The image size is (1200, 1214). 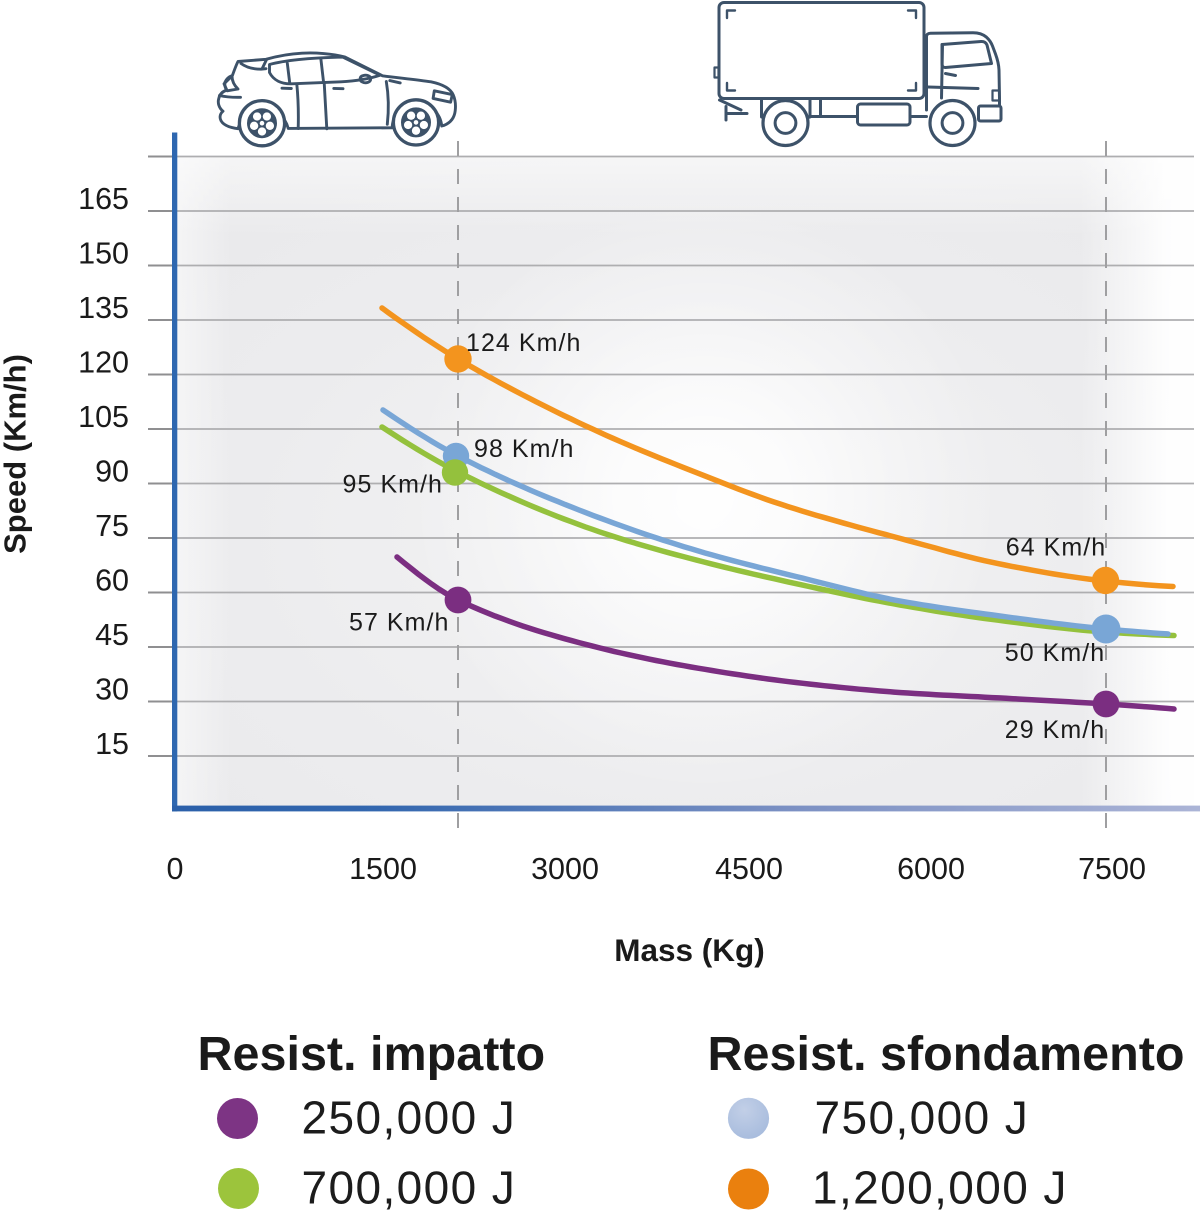 What do you see at coordinates (103, 417) in the screenshot?
I see `svg-text: 105` at bounding box center [103, 417].